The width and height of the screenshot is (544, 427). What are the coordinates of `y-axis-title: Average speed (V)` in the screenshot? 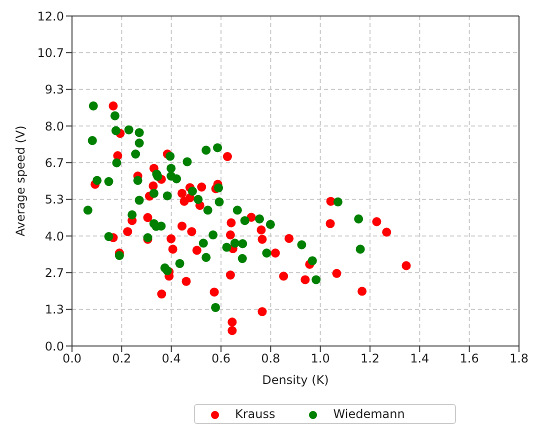 It's located at (20, 181).